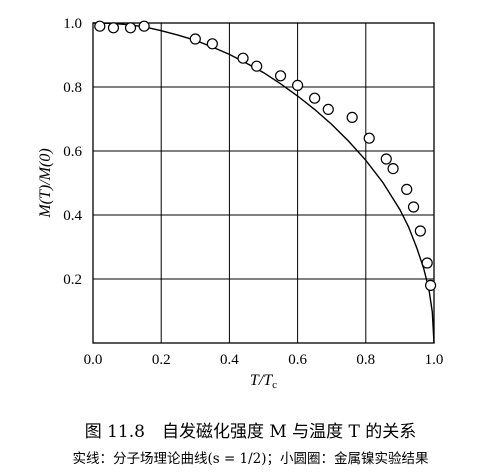  I want to click on y-tick-label: 1.0, so click(72, 24).